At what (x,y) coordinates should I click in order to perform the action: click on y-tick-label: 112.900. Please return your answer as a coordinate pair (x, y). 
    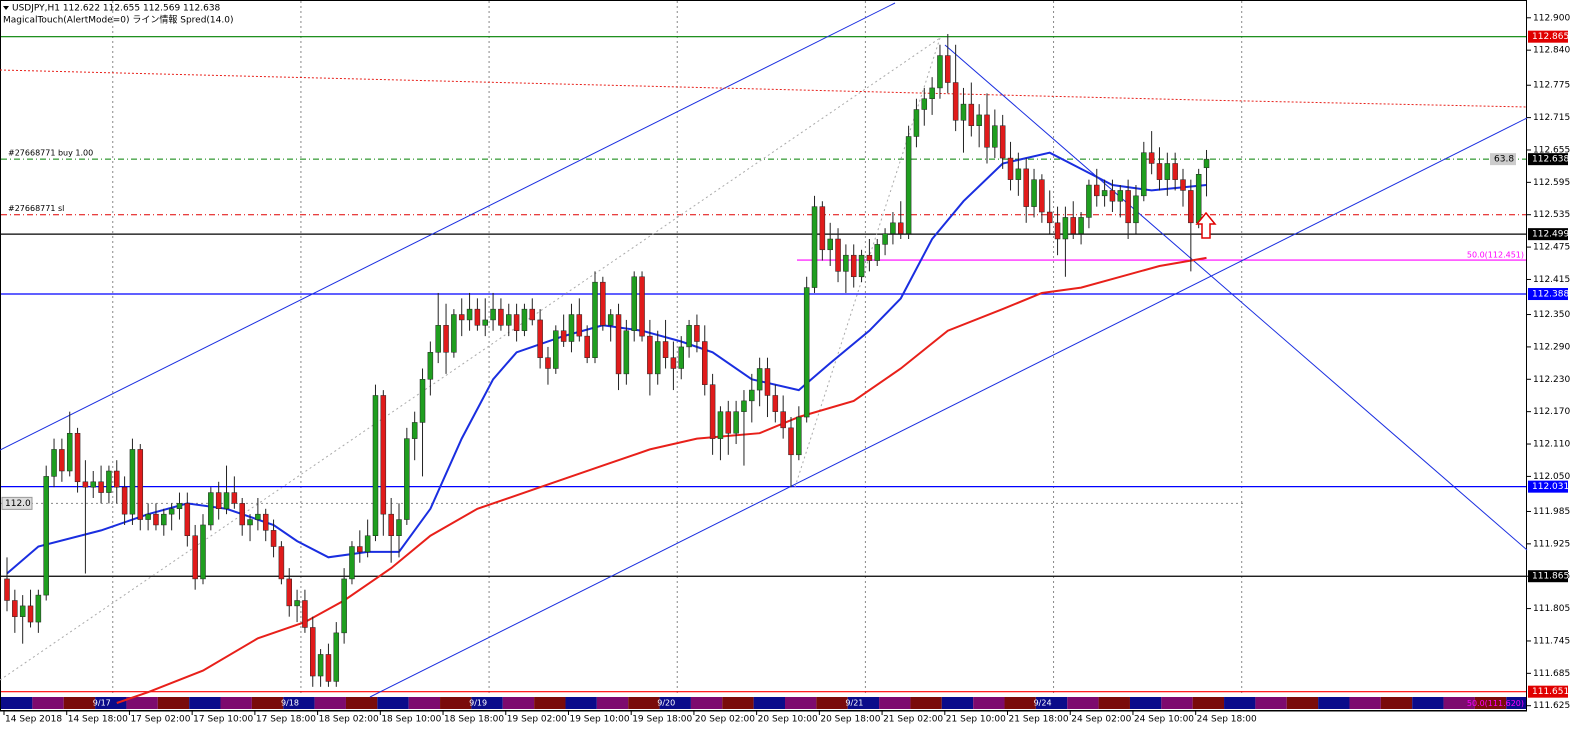
    Looking at the image, I should click on (1551, 18).